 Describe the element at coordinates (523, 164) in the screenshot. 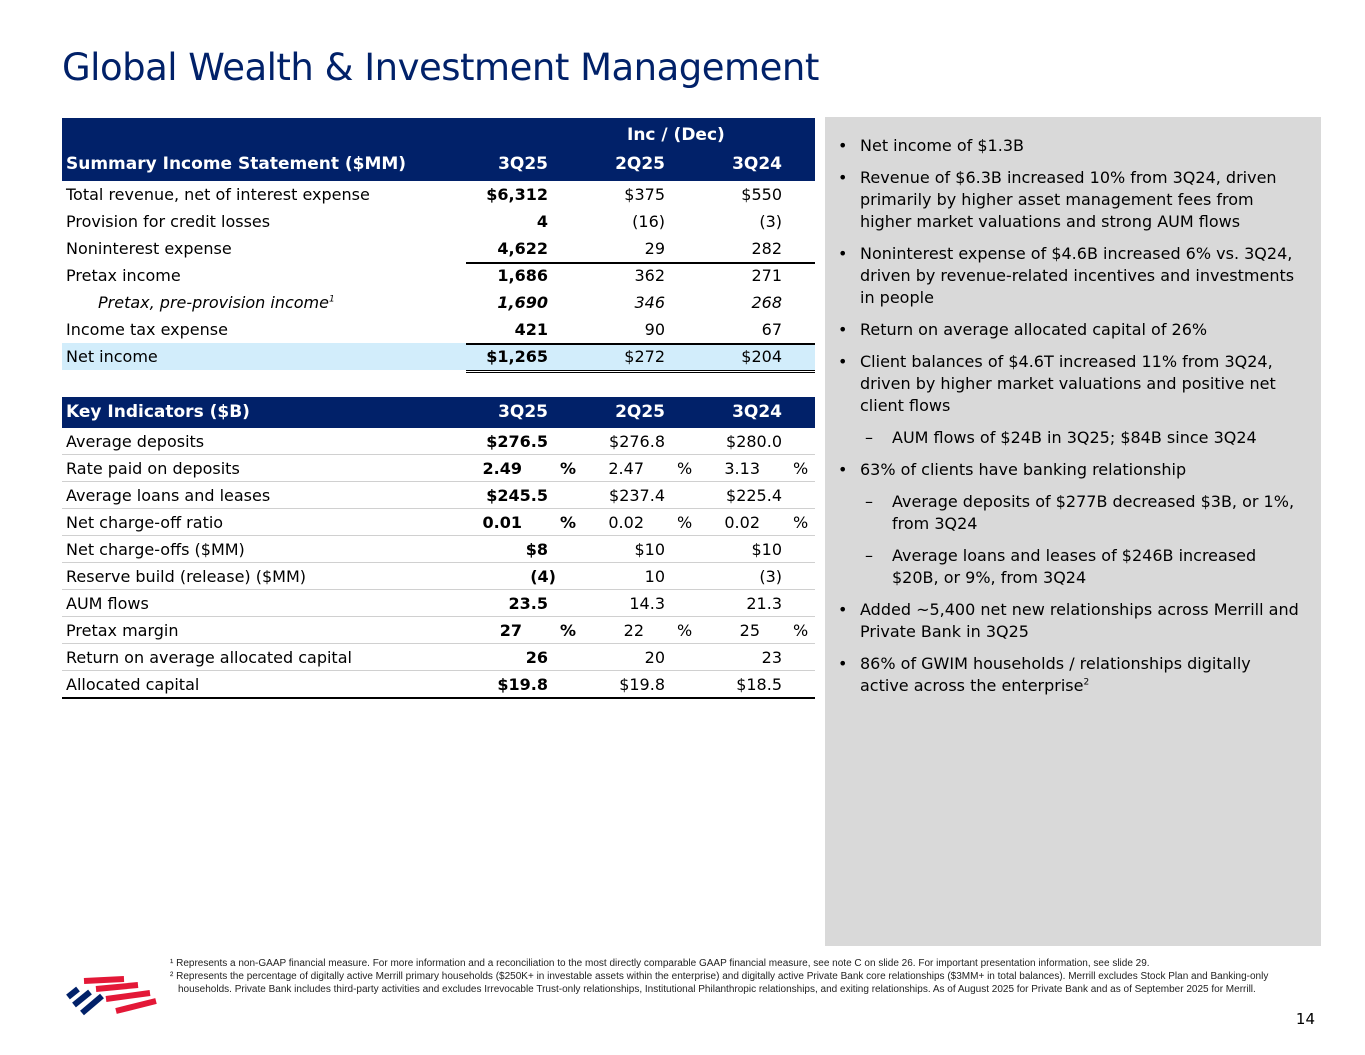

I see `col-header: 3Q25` at that location.